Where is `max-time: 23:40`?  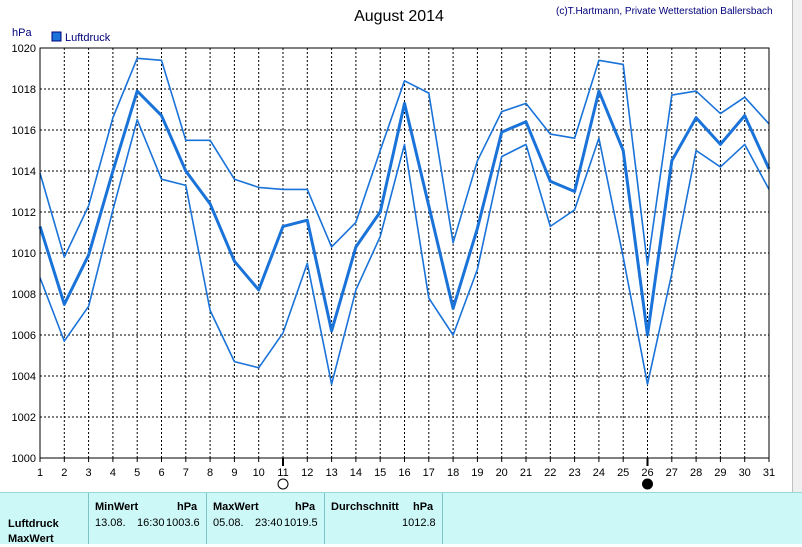 max-time: 23:40 is located at coordinates (269, 523).